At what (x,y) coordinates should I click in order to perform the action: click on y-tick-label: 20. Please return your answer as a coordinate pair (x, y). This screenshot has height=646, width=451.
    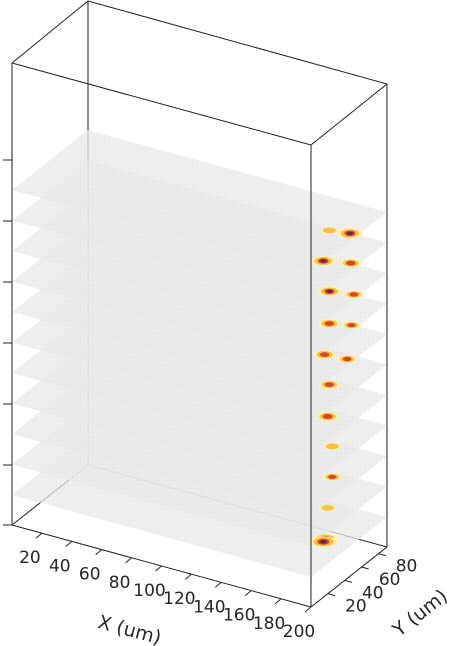
    Looking at the image, I should click on (356, 607).